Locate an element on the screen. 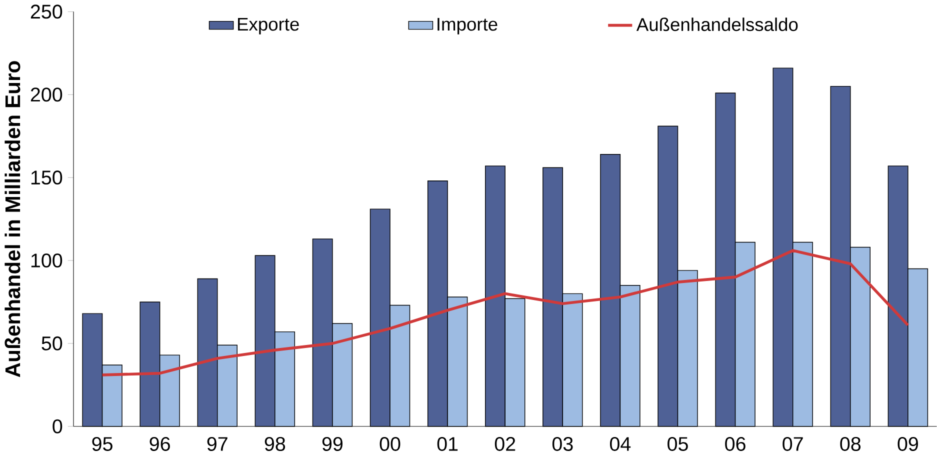  x-tick-label: 06 is located at coordinates (735, 444).